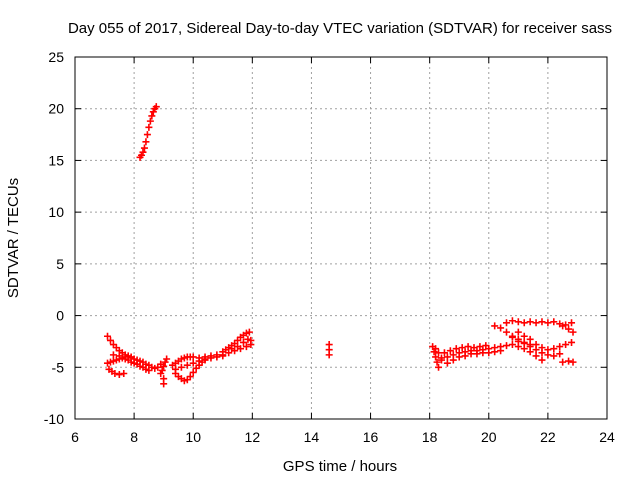 Image resolution: width=640 pixels, height=480 pixels. Describe the element at coordinates (134, 437) in the screenshot. I see `x-tick-label: 8` at that location.